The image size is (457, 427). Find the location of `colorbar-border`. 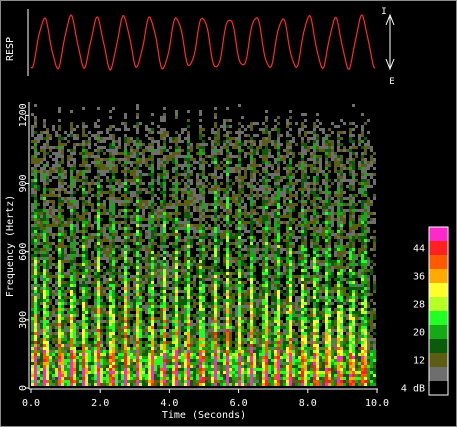

colorbar-border is located at coordinates (438, 311).